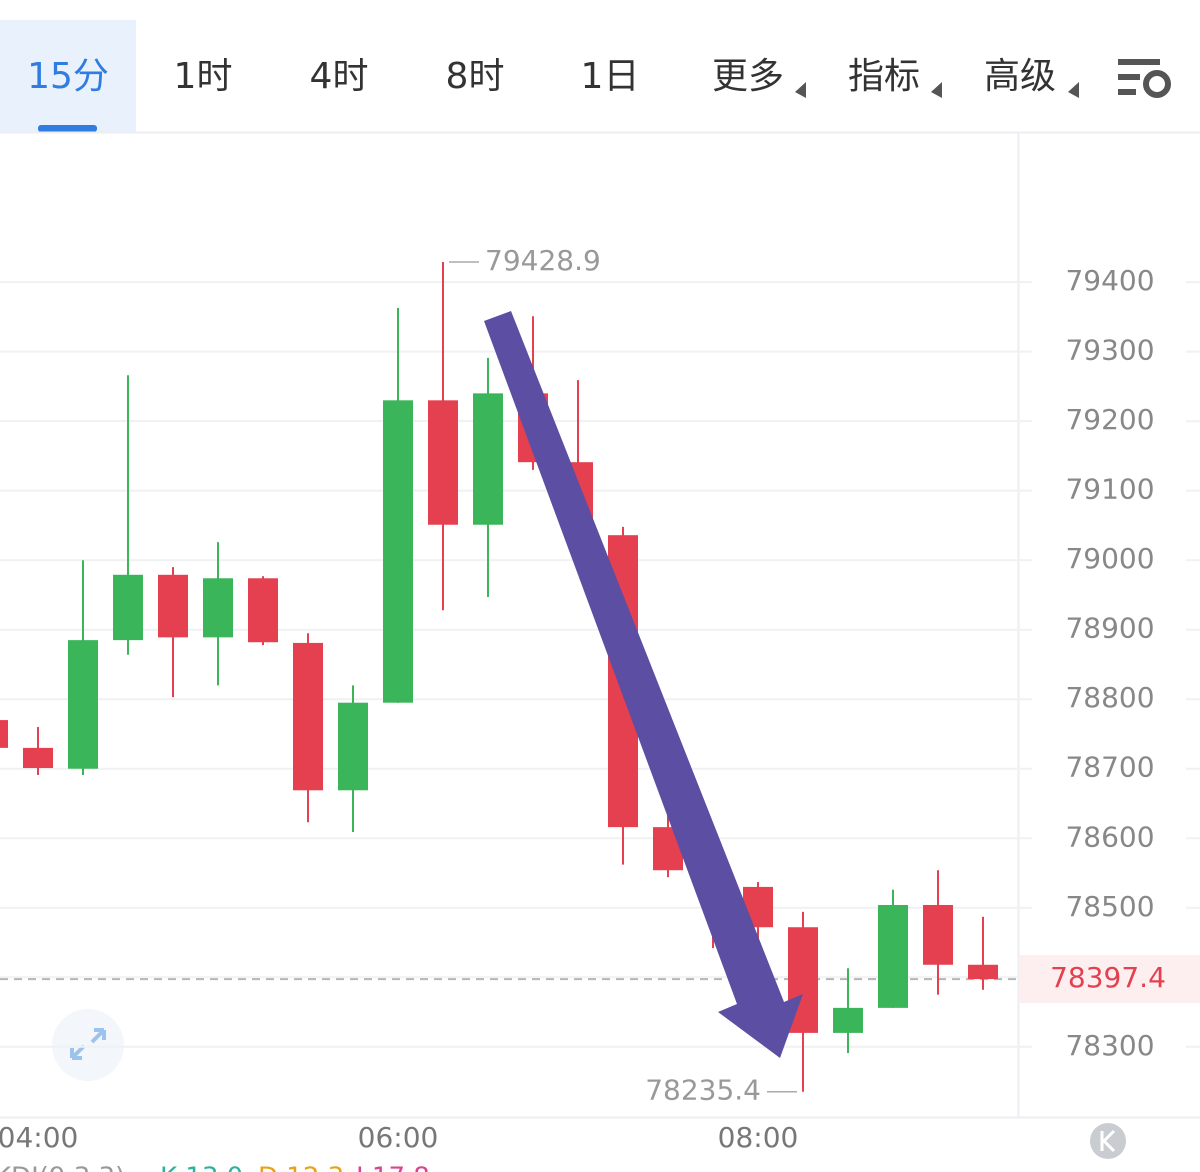  What do you see at coordinates (39, 1137) in the screenshot?
I see `x-tick-label: 04:00` at bounding box center [39, 1137].